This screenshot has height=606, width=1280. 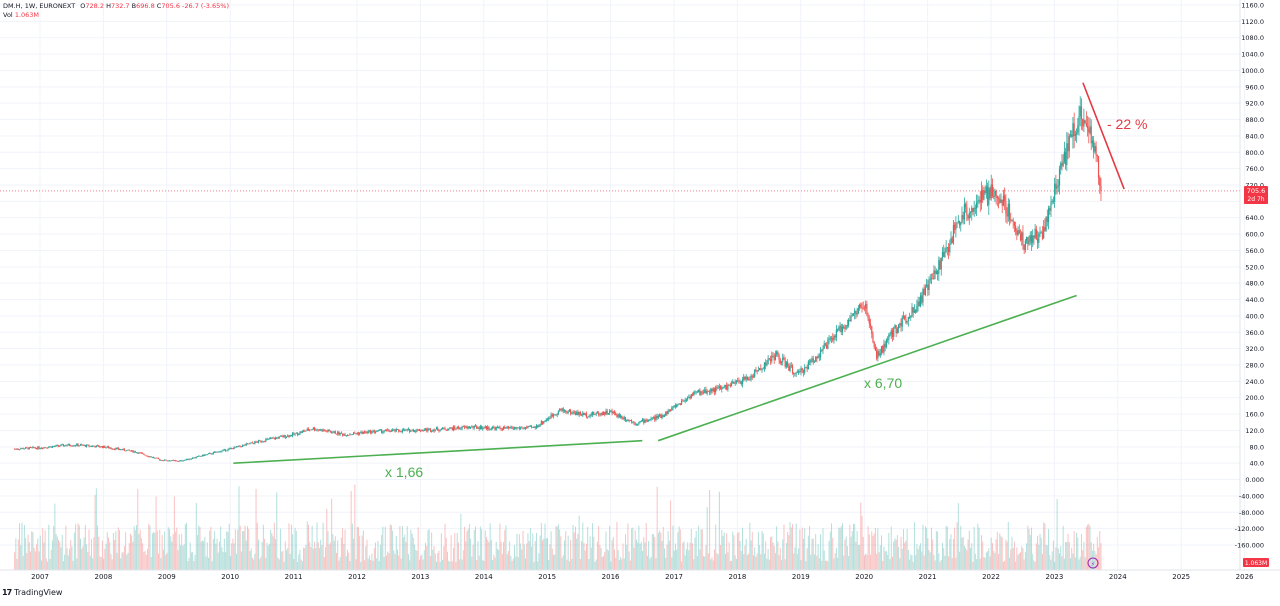 What do you see at coordinates (1103, 136) in the screenshot?
I see `red-trend-line` at bounding box center [1103, 136].